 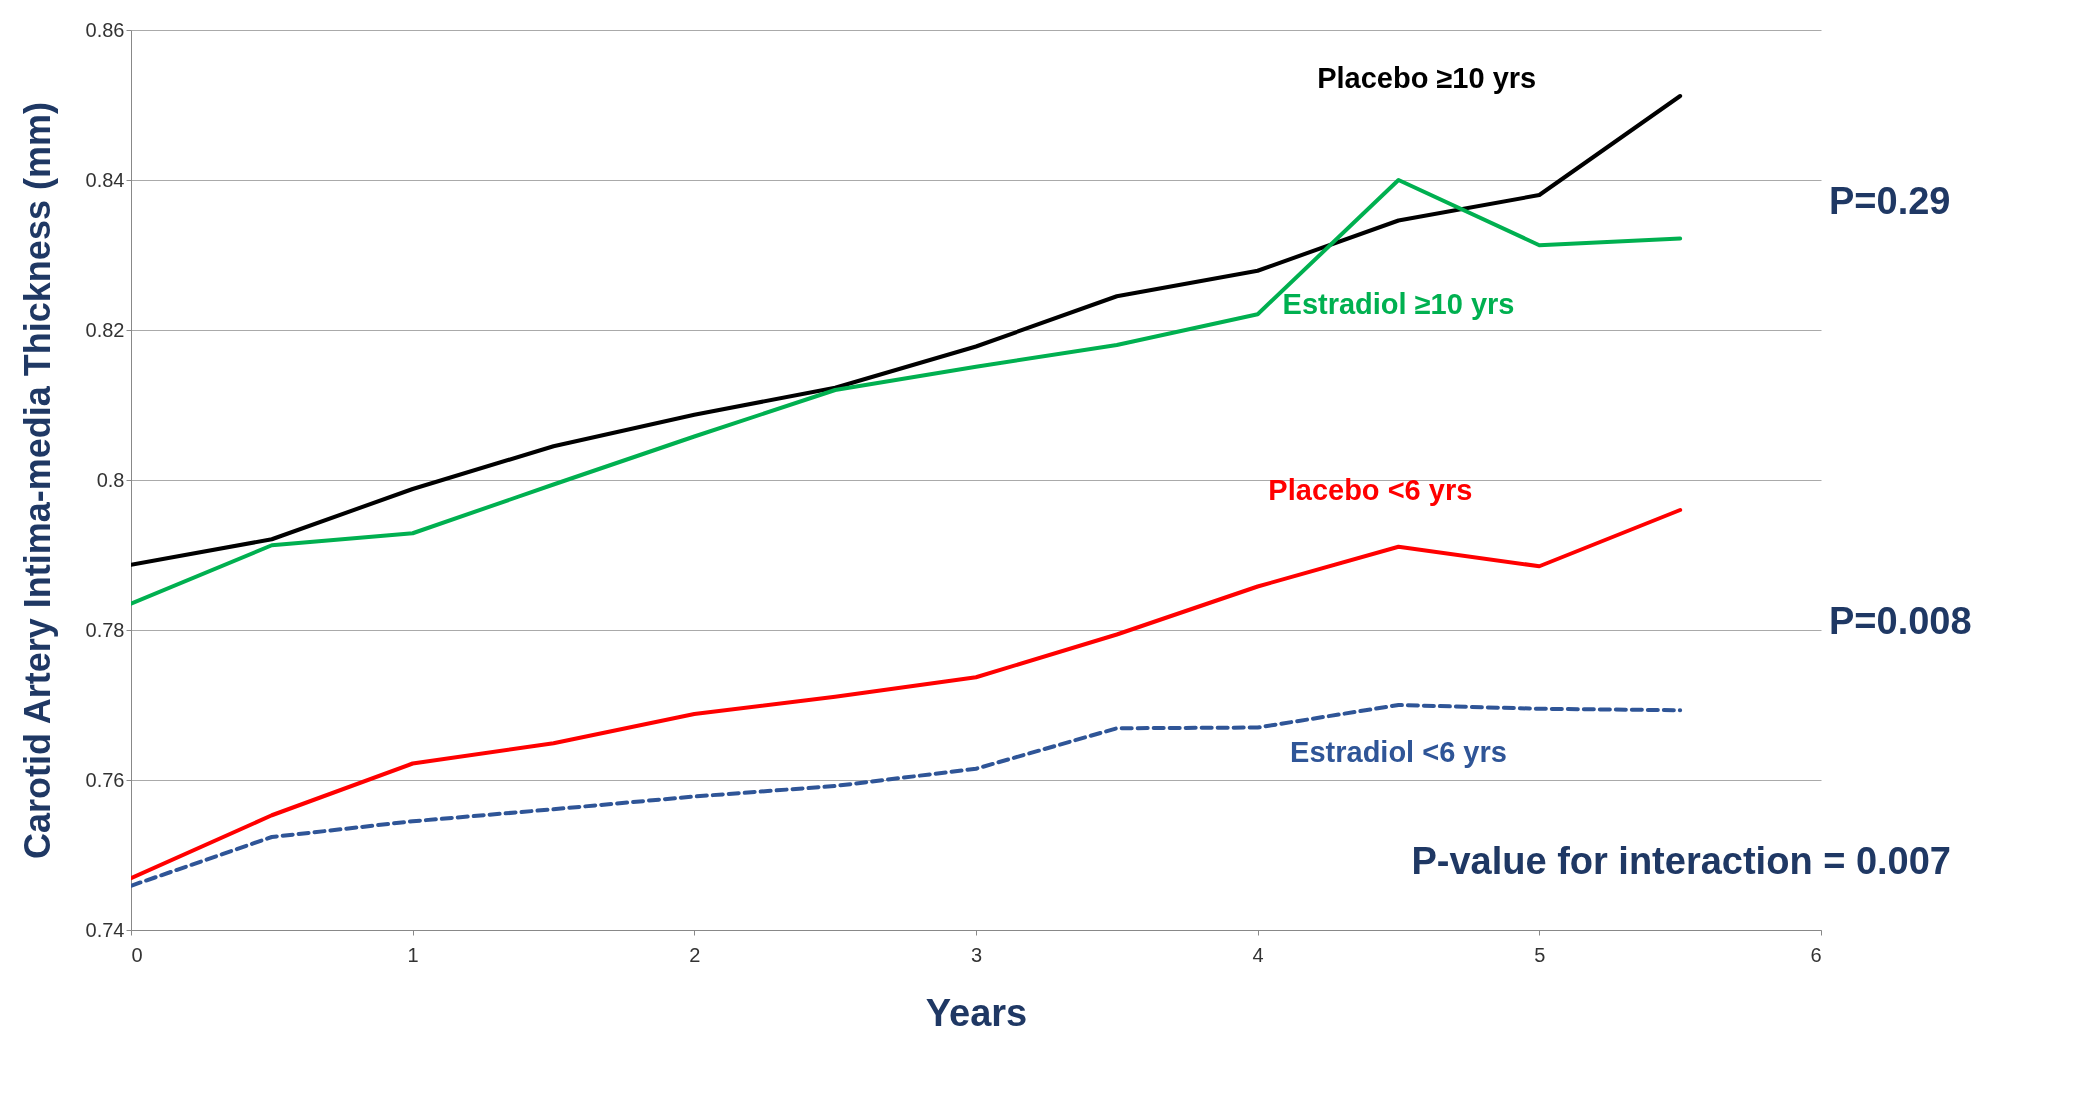 What do you see at coordinates (1540, 954) in the screenshot?
I see `x-tick-label: 5` at bounding box center [1540, 954].